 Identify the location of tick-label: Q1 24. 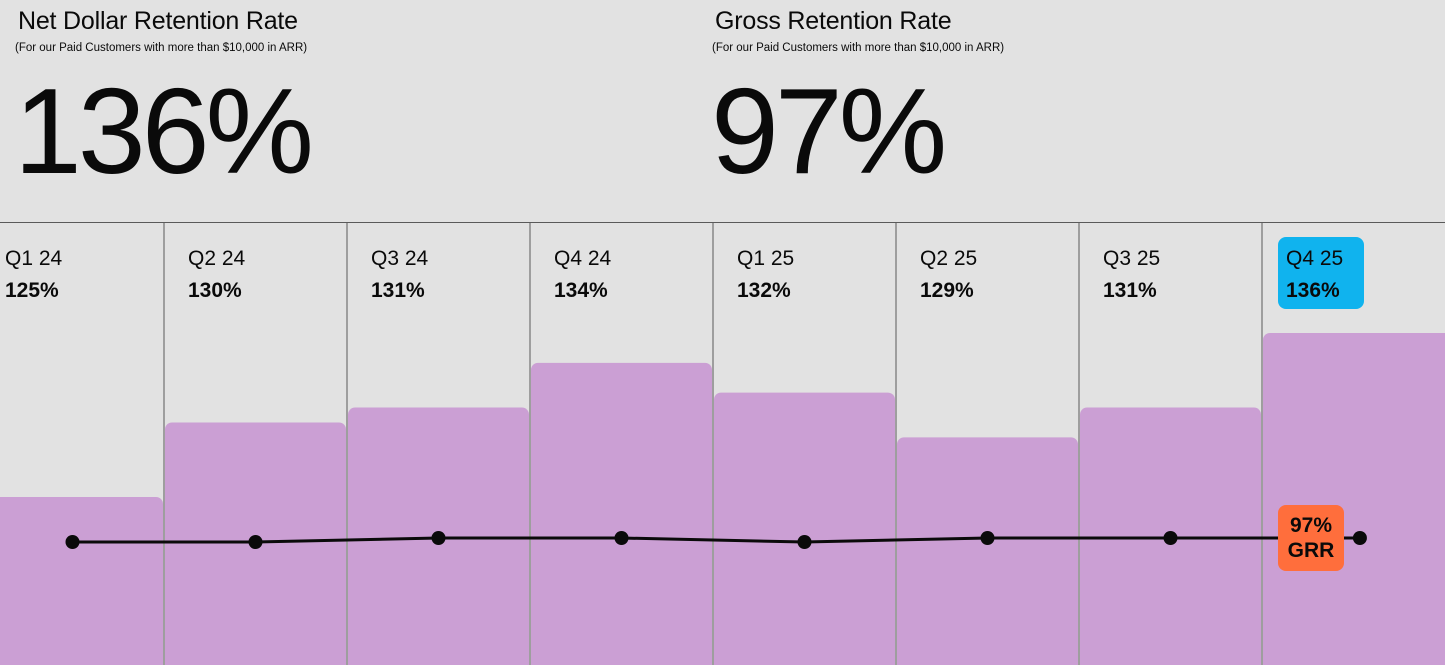
(34, 258).